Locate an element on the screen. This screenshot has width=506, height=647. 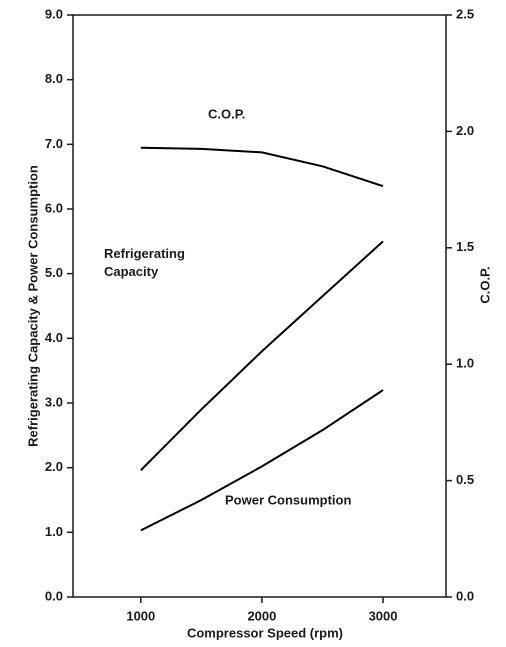
y2-tick-label: 2.0 is located at coordinates (465, 130).